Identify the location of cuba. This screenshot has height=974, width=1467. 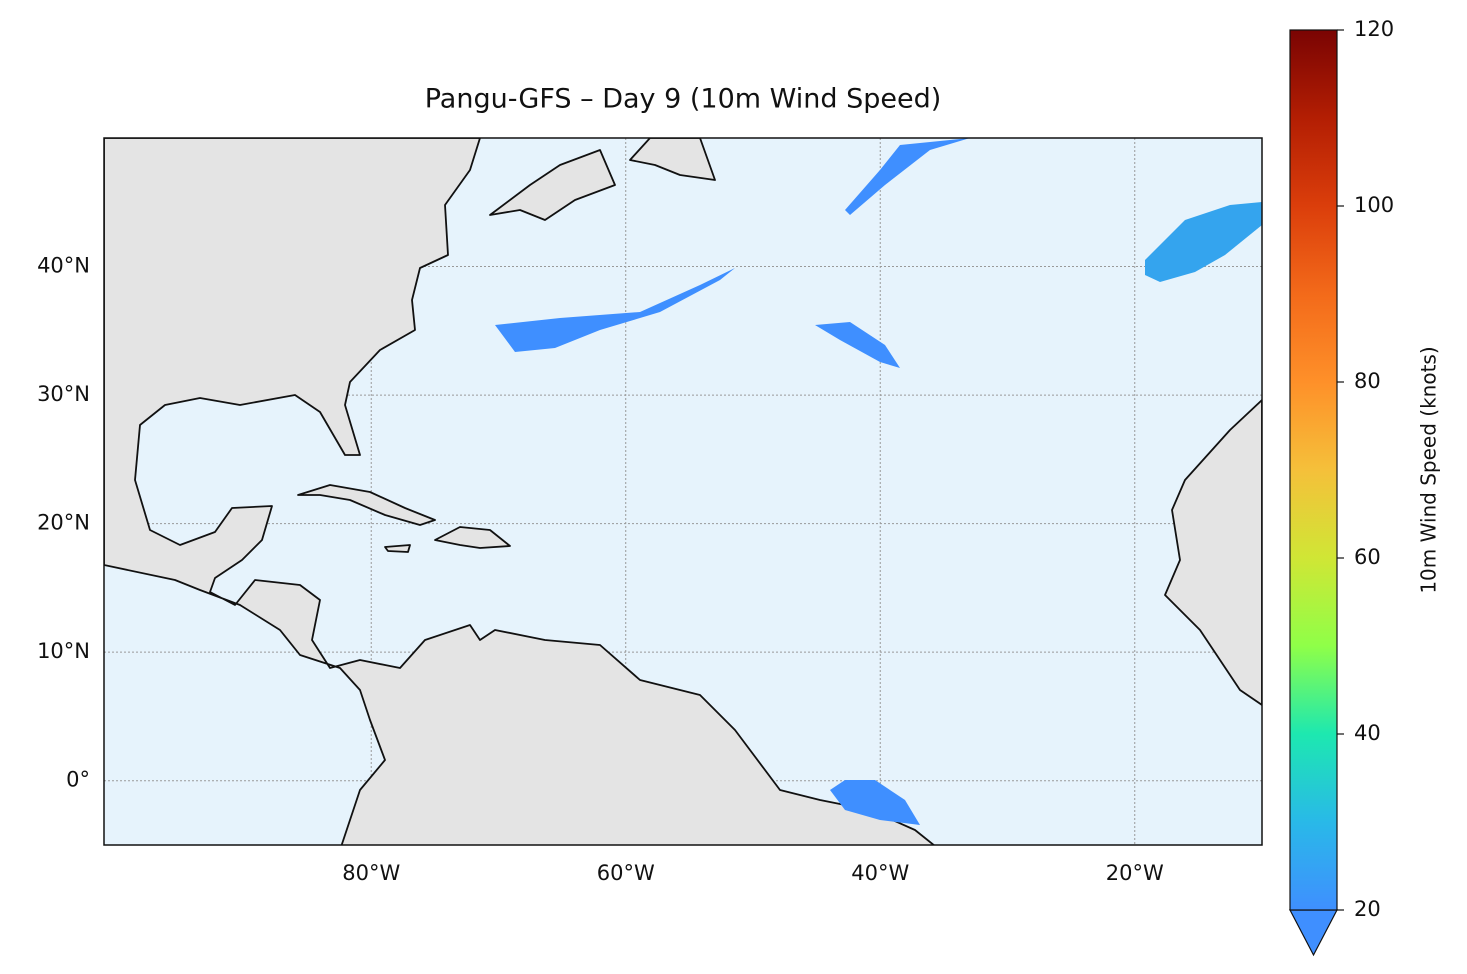
(366, 505).